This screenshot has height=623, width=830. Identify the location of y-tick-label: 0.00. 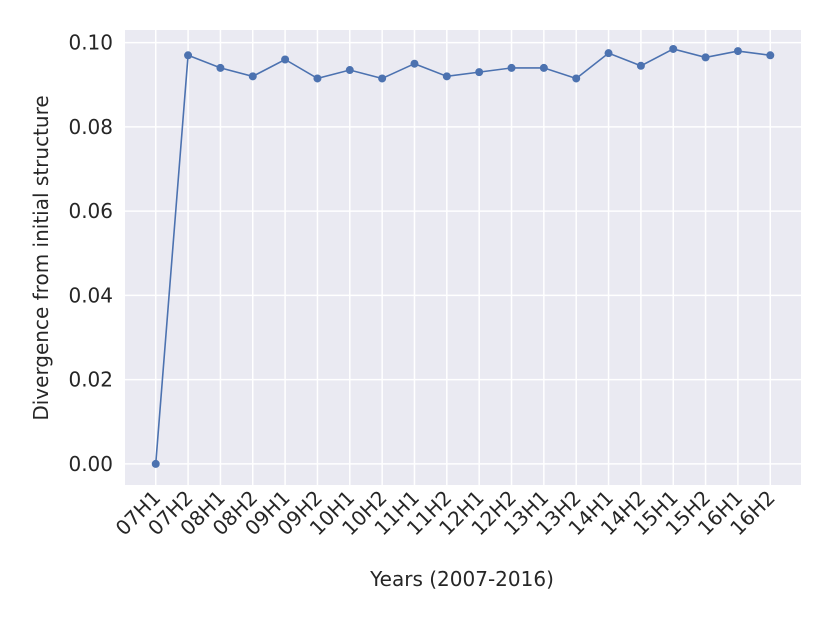
(90, 464).